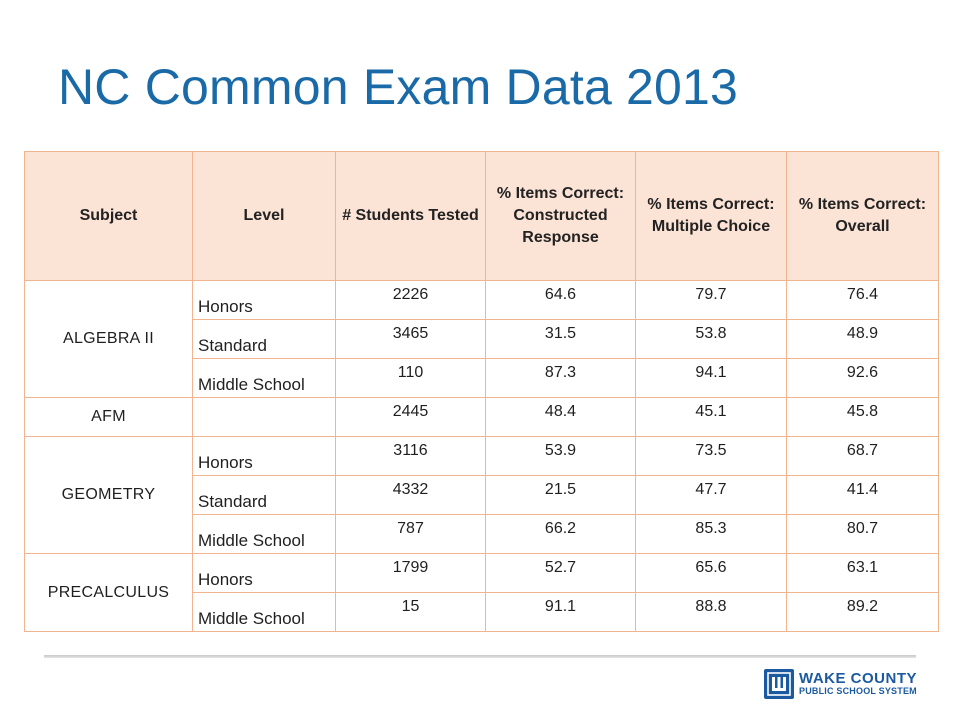 The image size is (960, 720). Describe the element at coordinates (862, 339) in the screenshot. I see `overall-cell: 48.9` at that location.